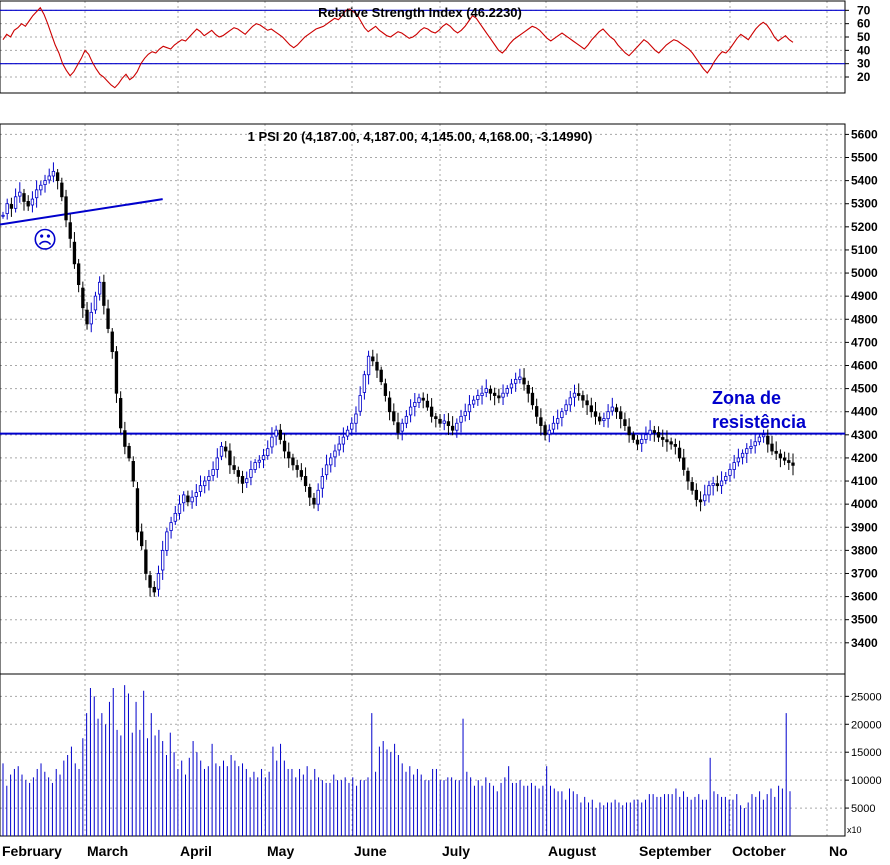 This screenshot has height=865, width=890. I want to click on volume-tick-label: 25000, so click(866, 697).